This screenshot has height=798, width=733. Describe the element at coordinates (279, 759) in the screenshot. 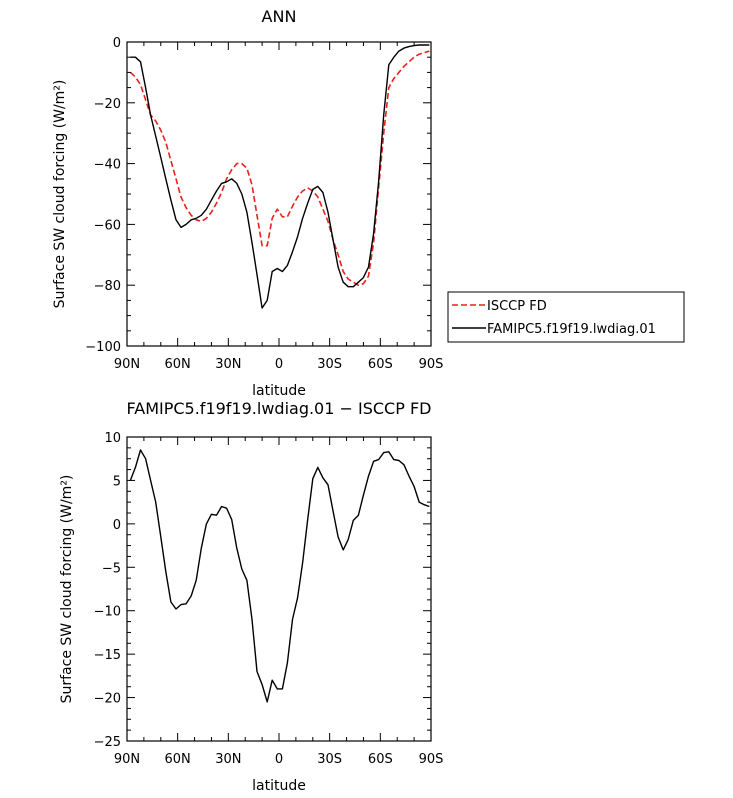

I see `bottom-x-tick-label: 0` at that location.